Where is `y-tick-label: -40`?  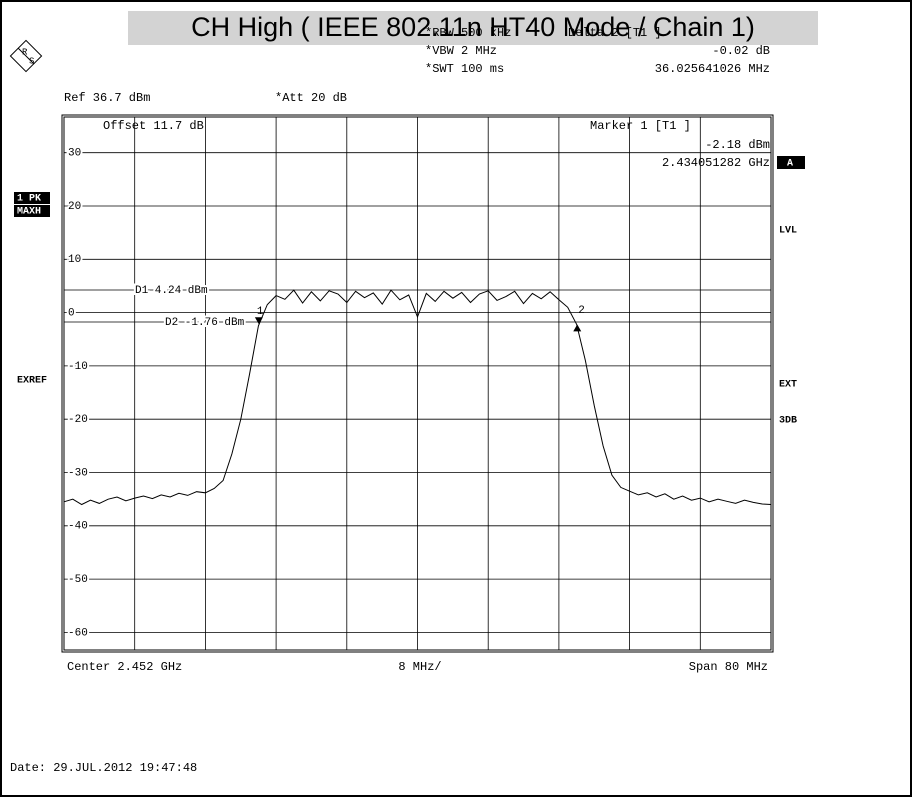 y-tick-label: -40 is located at coordinates (78, 527).